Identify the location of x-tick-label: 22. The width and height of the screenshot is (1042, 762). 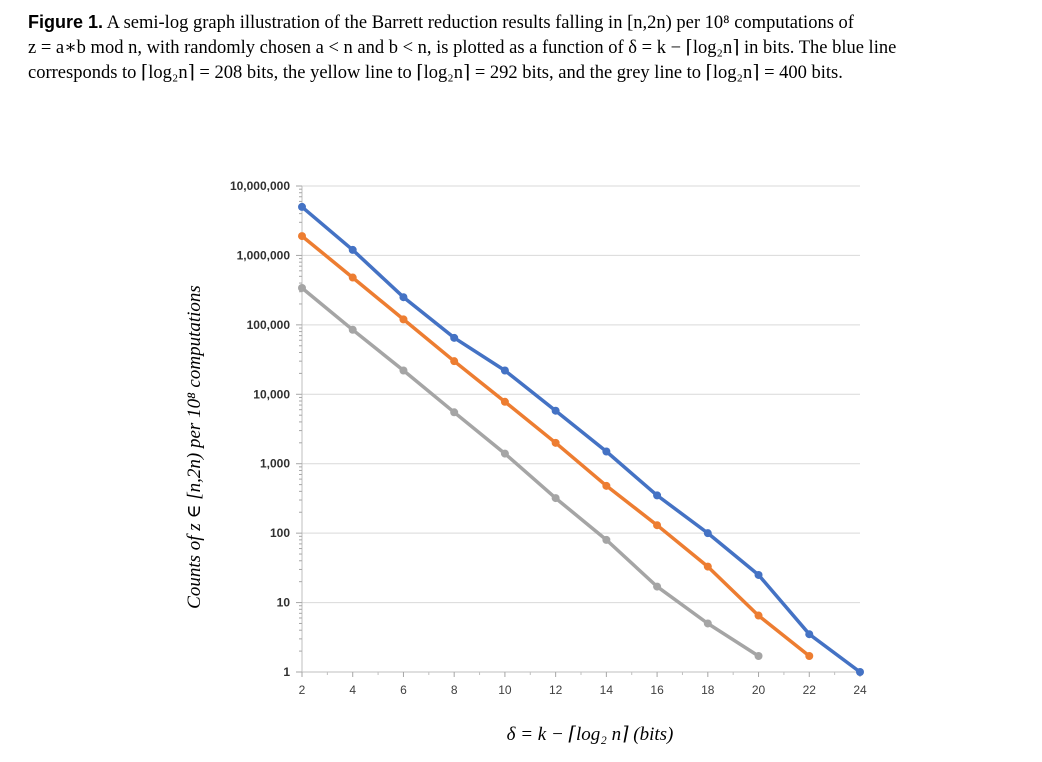
(810, 690).